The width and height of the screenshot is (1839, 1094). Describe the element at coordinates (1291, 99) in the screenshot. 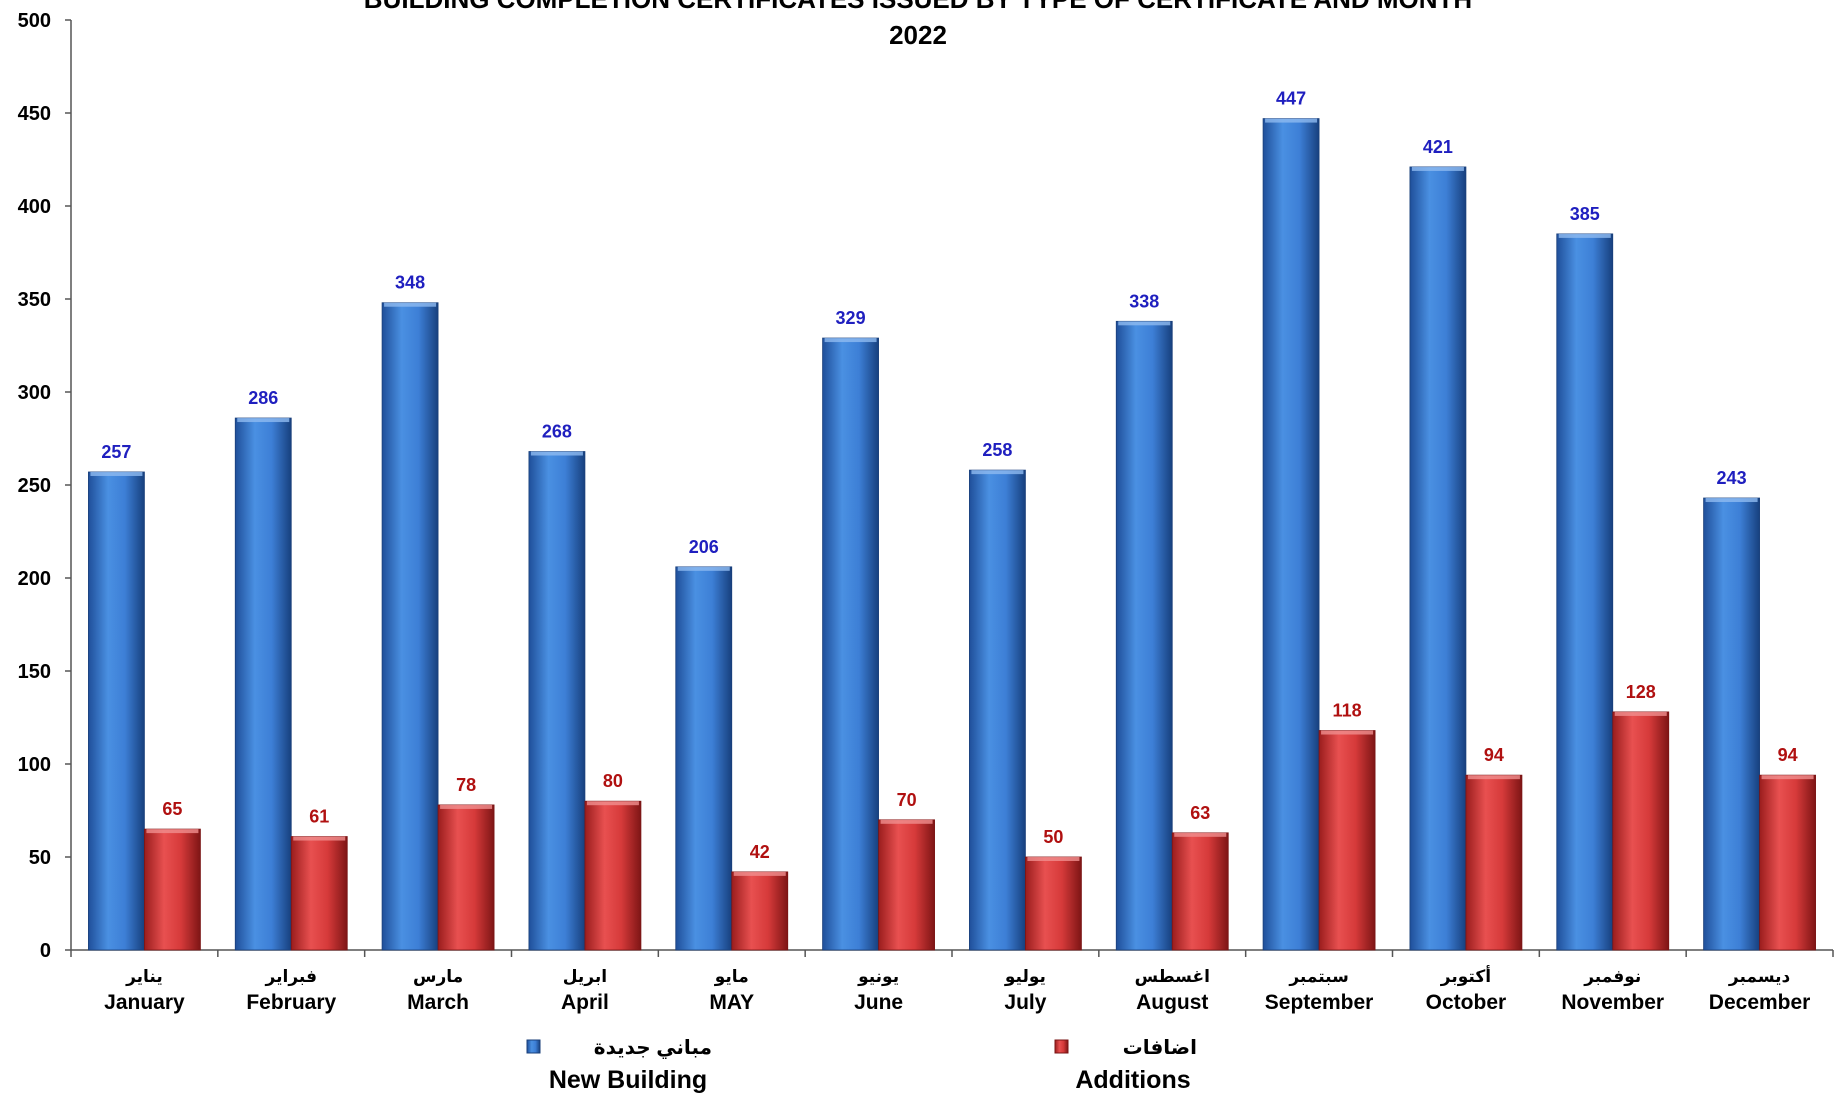

I see `data-label-new-building: 447` at that location.